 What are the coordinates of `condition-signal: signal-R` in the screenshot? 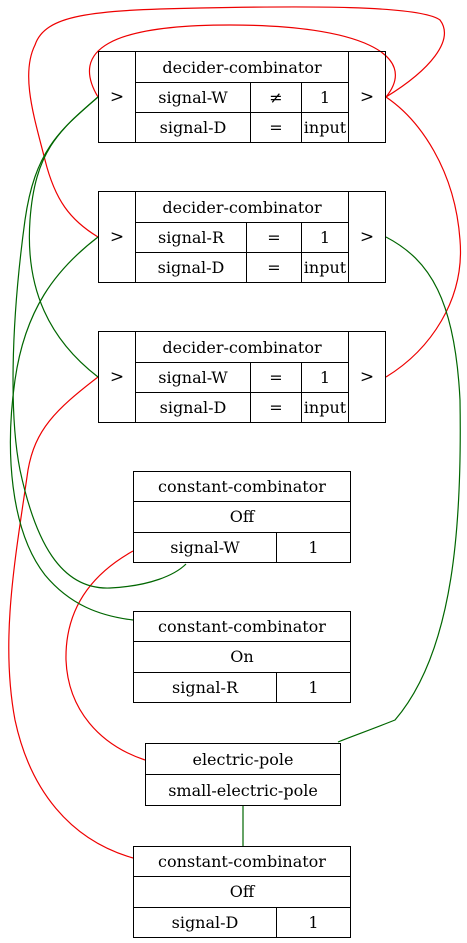 It's located at (191, 237).